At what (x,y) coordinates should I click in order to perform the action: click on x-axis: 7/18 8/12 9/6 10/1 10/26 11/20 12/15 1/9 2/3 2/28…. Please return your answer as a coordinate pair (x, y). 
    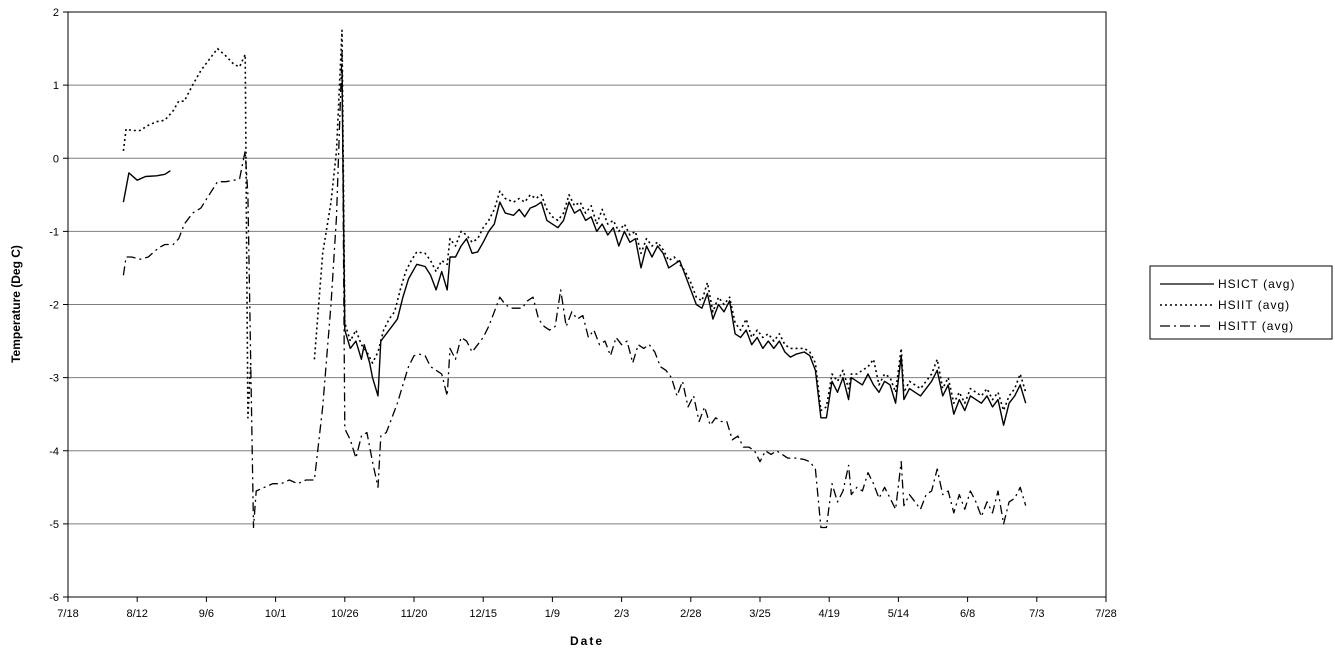
    Looking at the image, I should click on (587, 608).